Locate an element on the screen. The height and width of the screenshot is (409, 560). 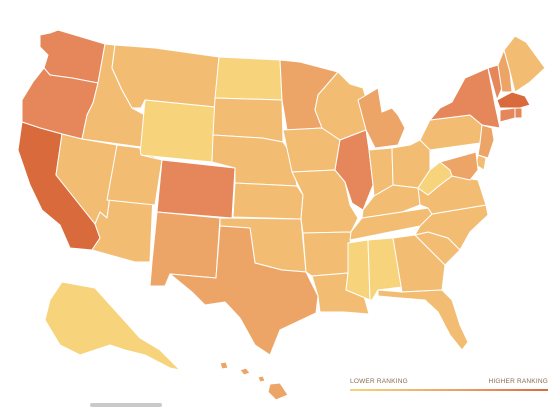
state-pa is located at coordinates (451, 132).